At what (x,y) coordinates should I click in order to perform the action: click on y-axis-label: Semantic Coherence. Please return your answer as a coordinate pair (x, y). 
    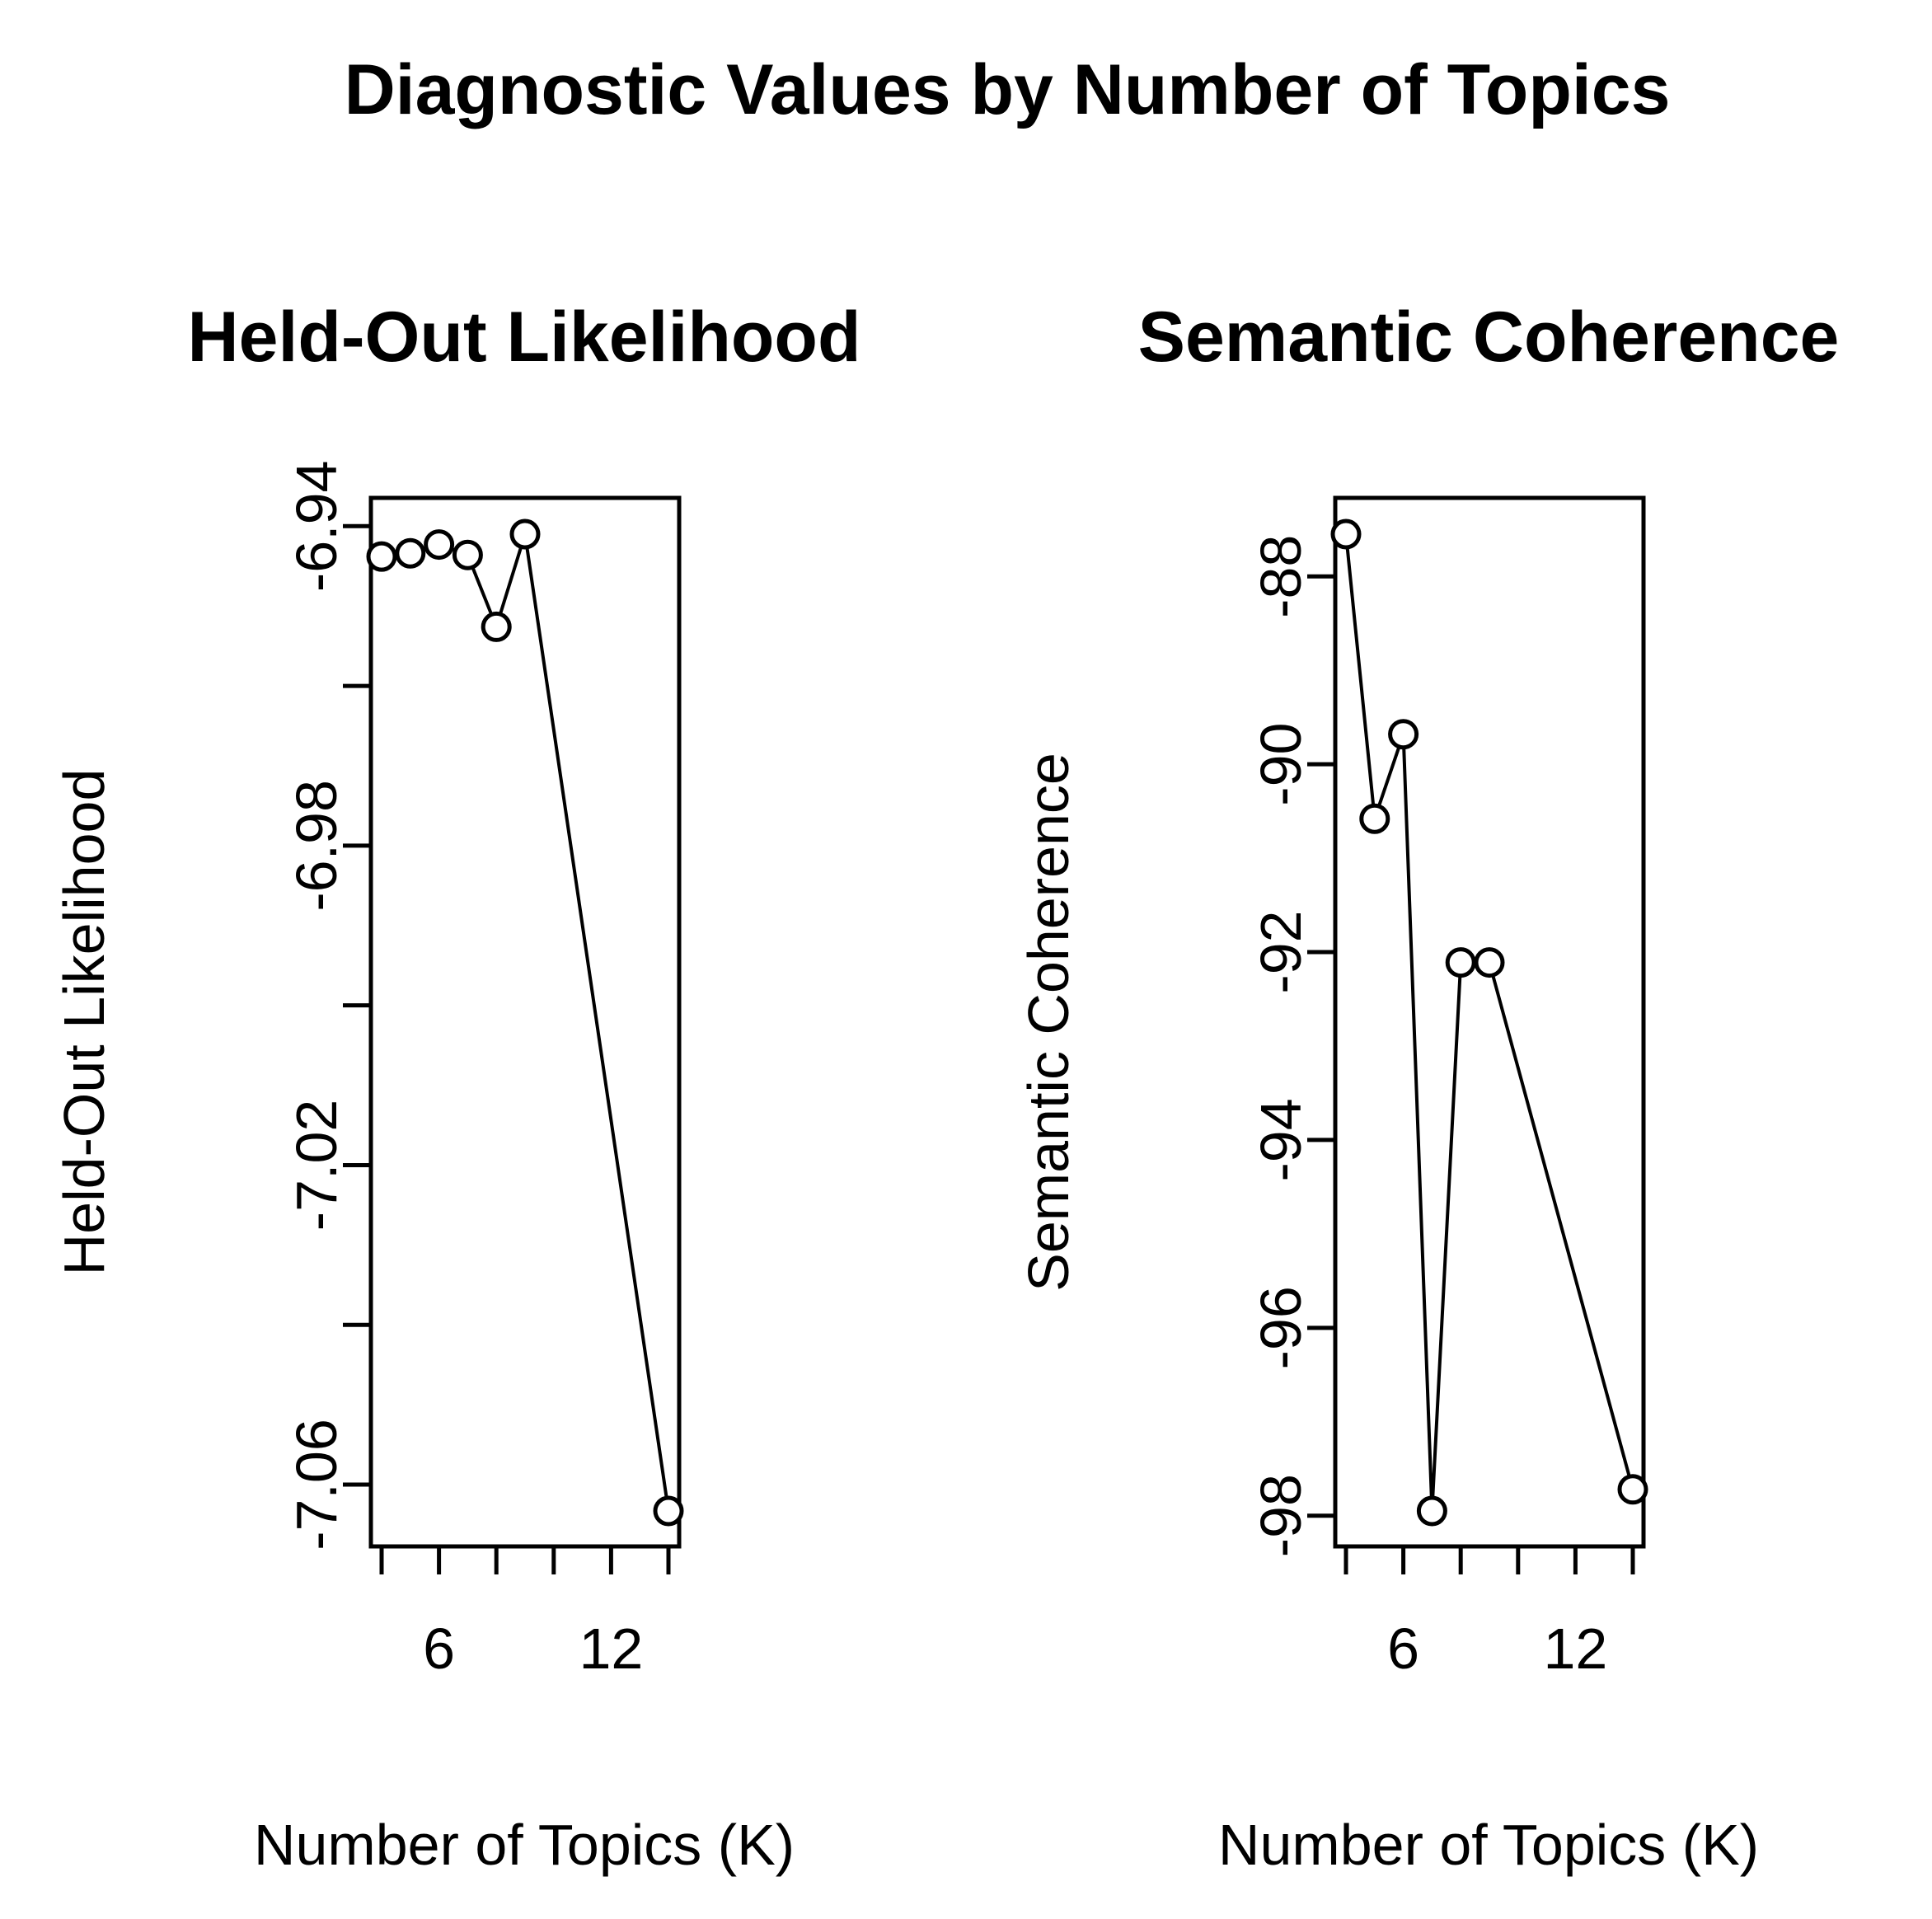
    Looking at the image, I should click on (1049, 1022).